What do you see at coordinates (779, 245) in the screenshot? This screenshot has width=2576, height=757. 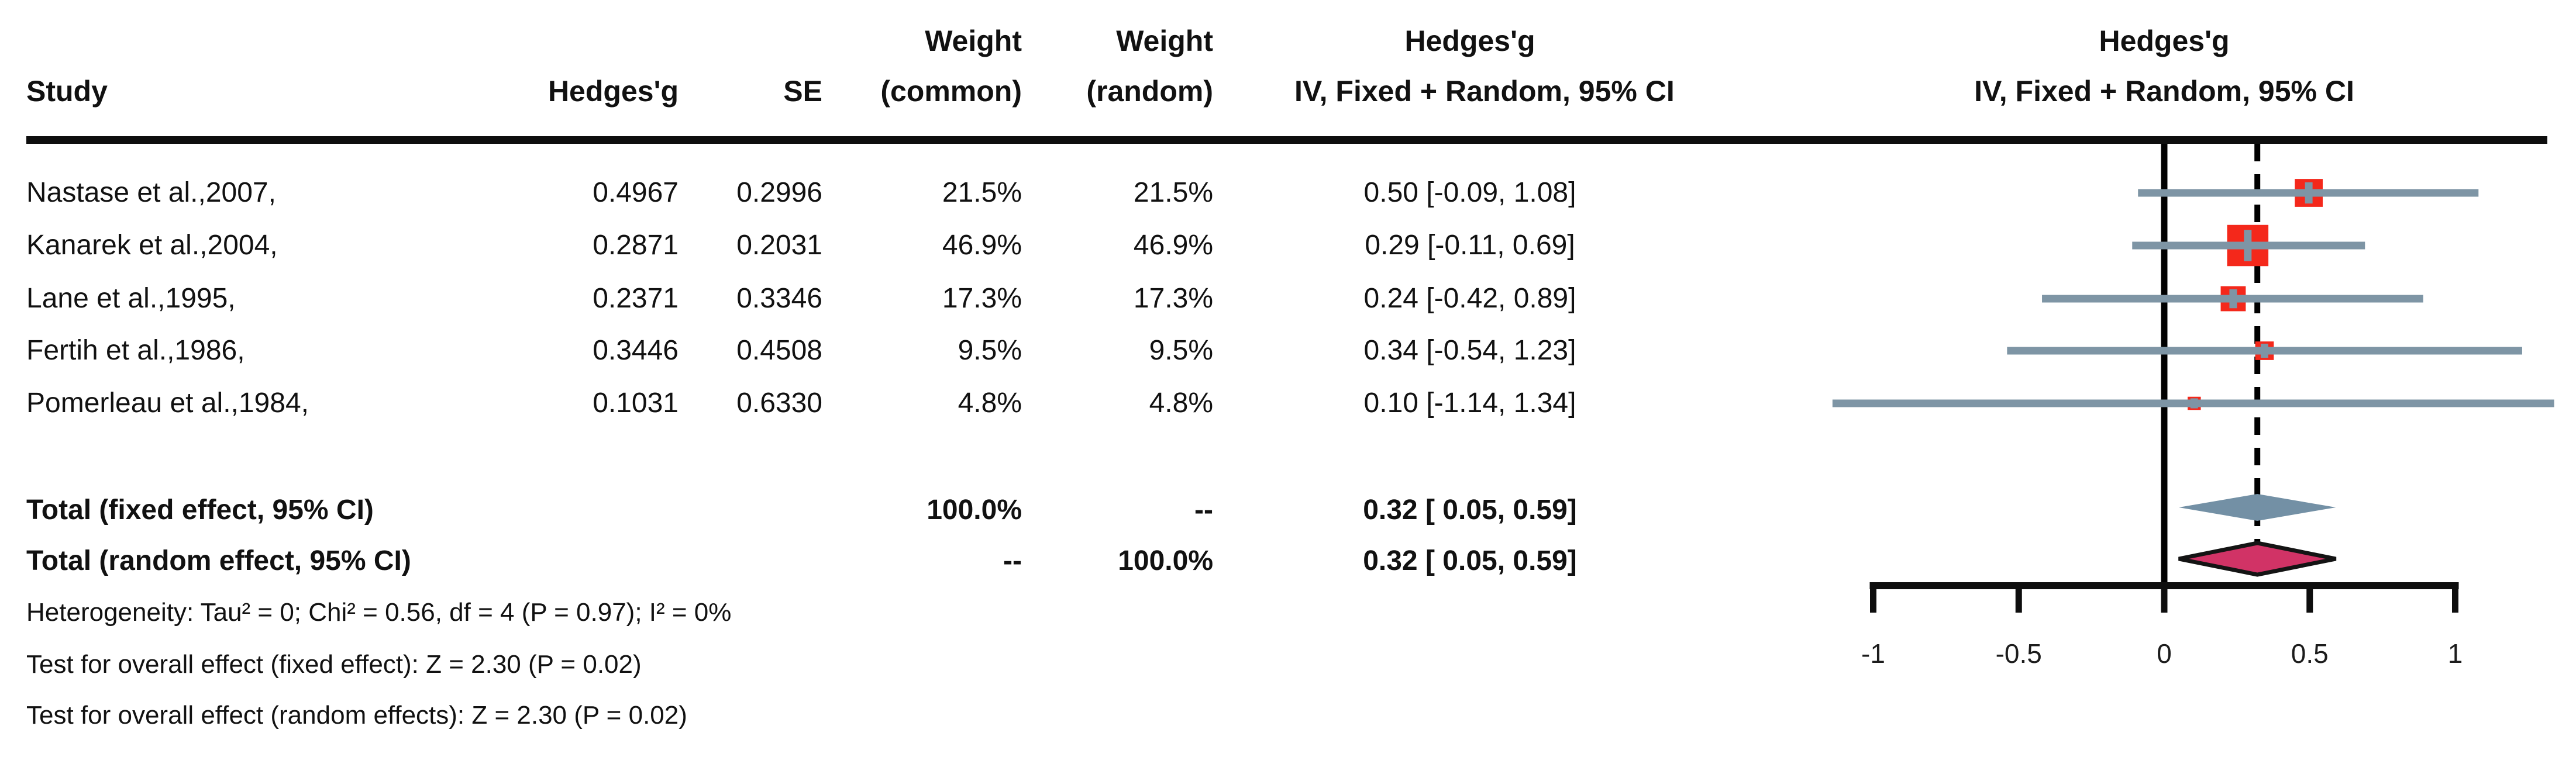 I see `se-cell: 0.2031` at bounding box center [779, 245].